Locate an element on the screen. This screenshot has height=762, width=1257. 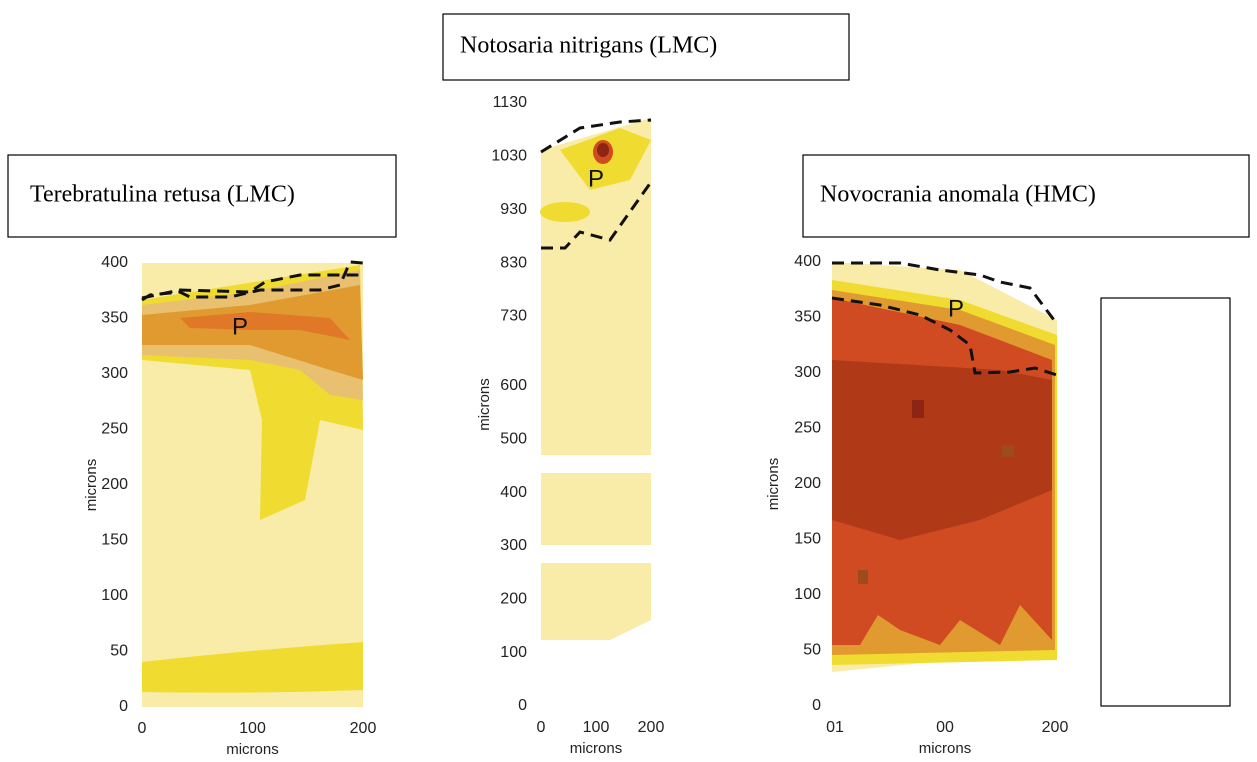
y-tick-label: 830 is located at coordinates (513, 262).